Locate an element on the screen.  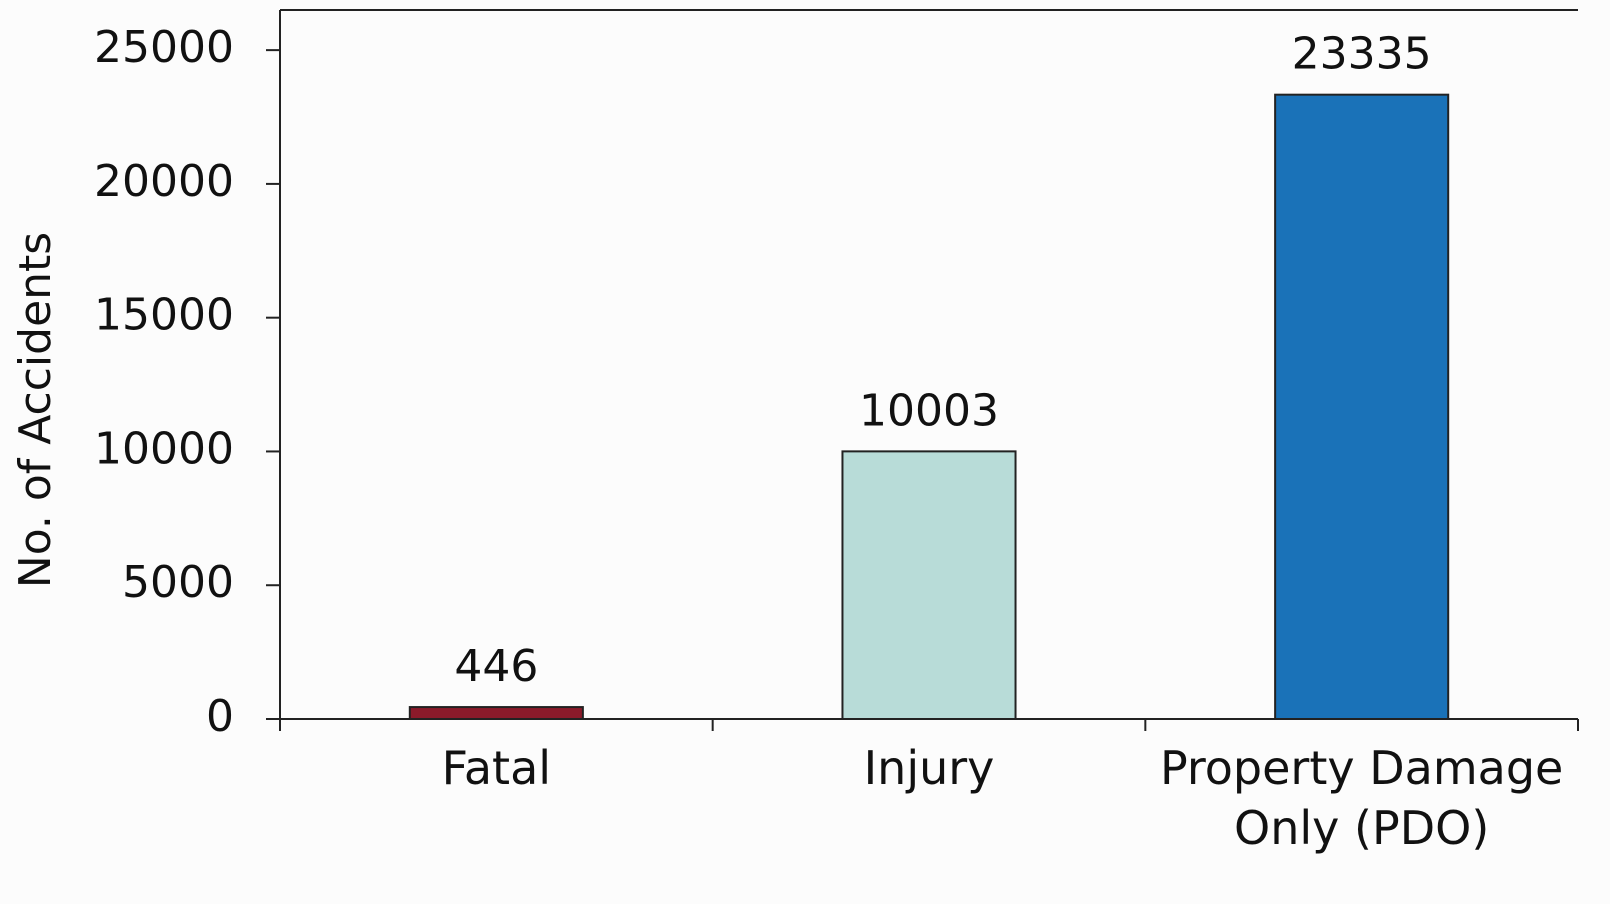
y-tick-label: 0 is located at coordinates (220, 716).